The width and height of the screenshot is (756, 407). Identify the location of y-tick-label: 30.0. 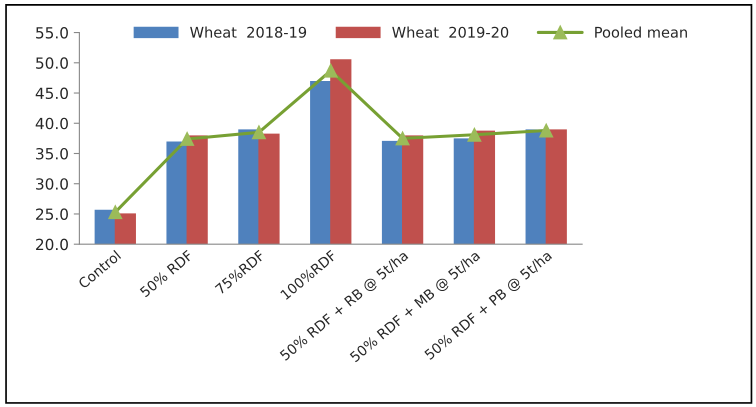
(52, 184).